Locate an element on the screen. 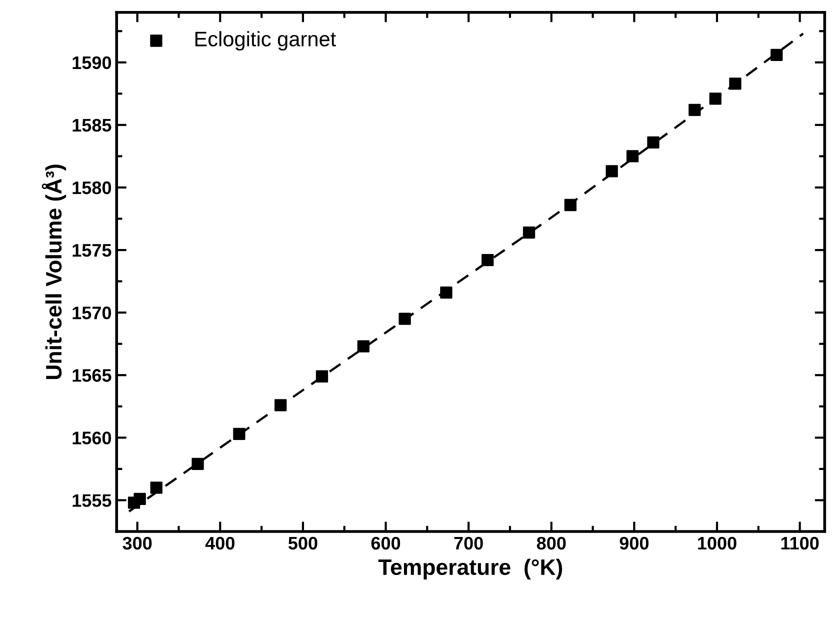 Image resolution: width=833 pixels, height=618 pixels. x-tick-label: 1000 is located at coordinates (717, 543).